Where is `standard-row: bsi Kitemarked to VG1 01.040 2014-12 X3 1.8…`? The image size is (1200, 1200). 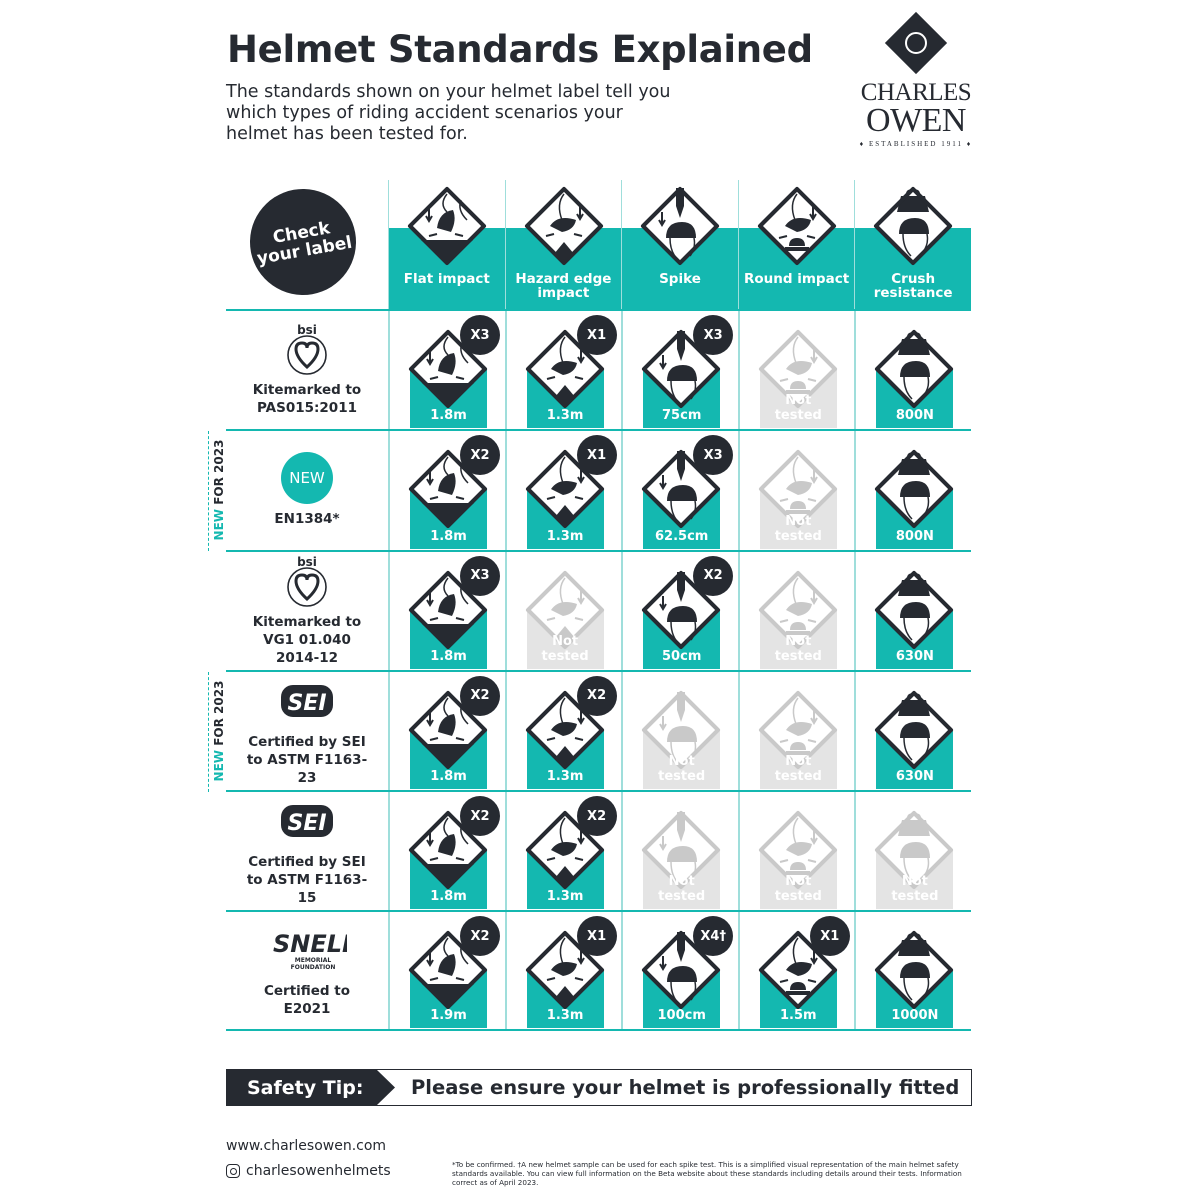
standard-row: bsi Kitemarked to VG1 01.040 2014-12 X3 1.8… is located at coordinates (598, 609).